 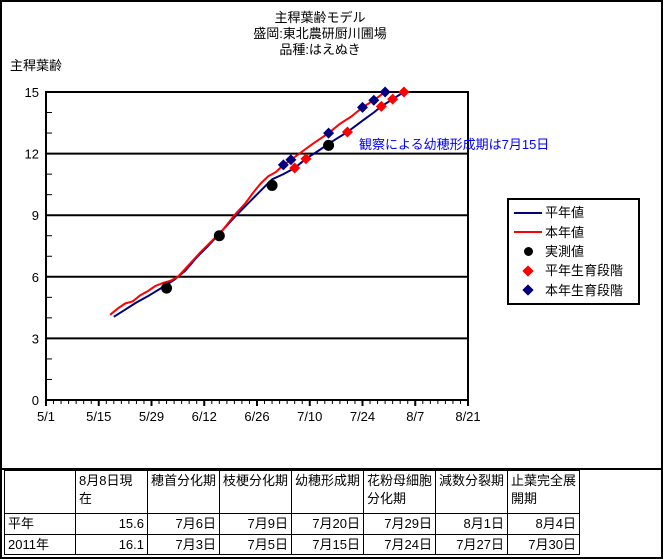 I want to click on table-header-cell: 幼穂形成期, so click(x=327, y=492).